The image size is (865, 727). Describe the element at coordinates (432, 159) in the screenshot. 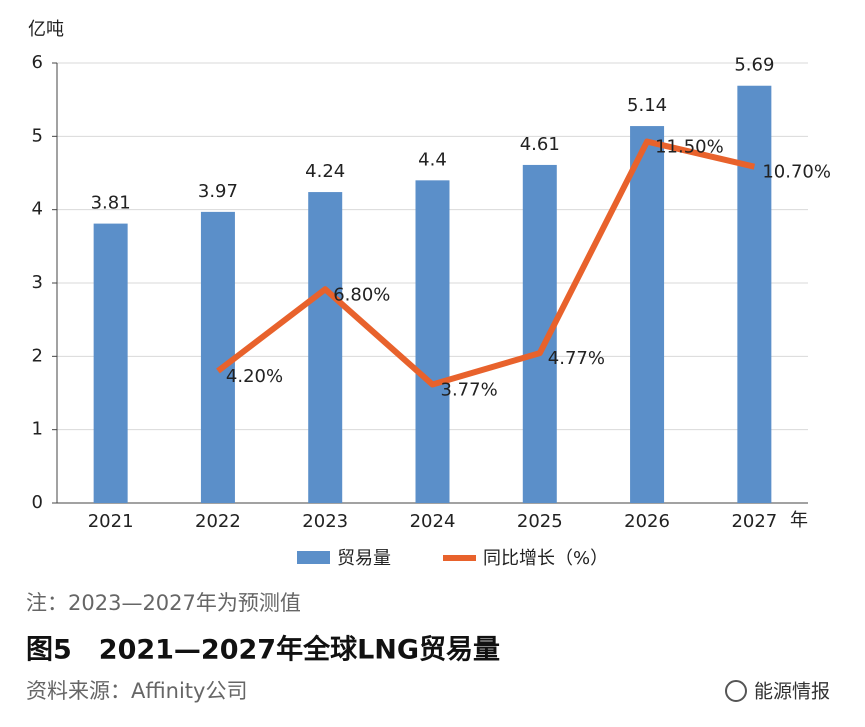

I see `bar-value-label: 4.4` at that location.